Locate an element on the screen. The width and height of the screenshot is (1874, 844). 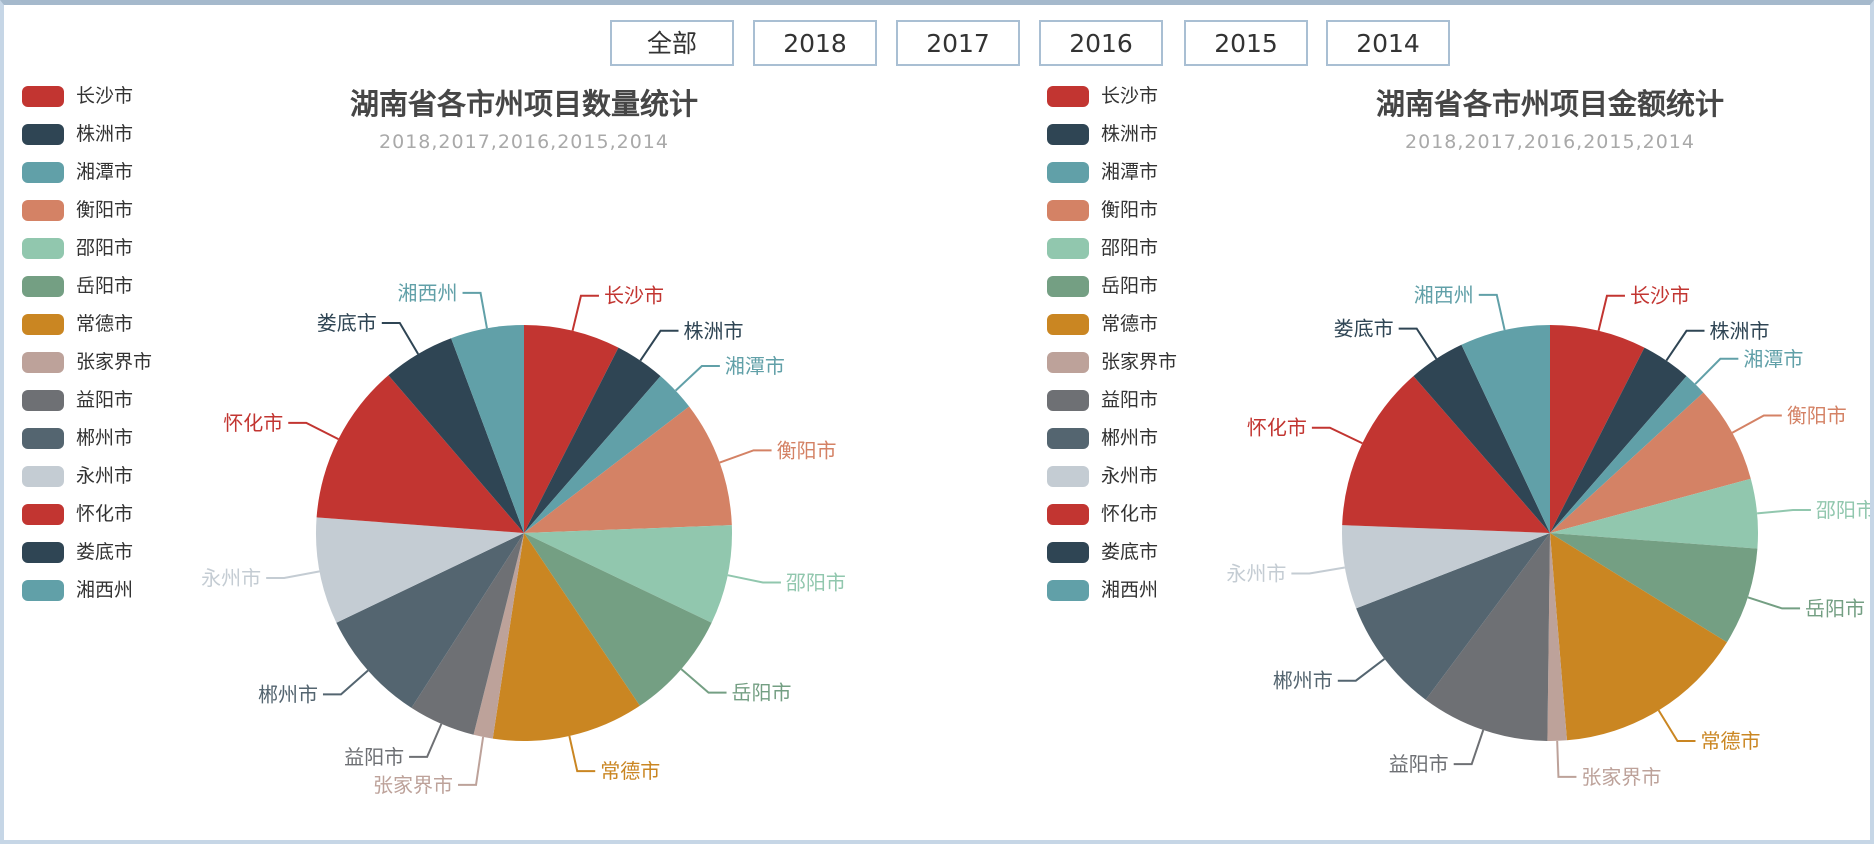
legend-label: 益阳市 is located at coordinates (1130, 400).